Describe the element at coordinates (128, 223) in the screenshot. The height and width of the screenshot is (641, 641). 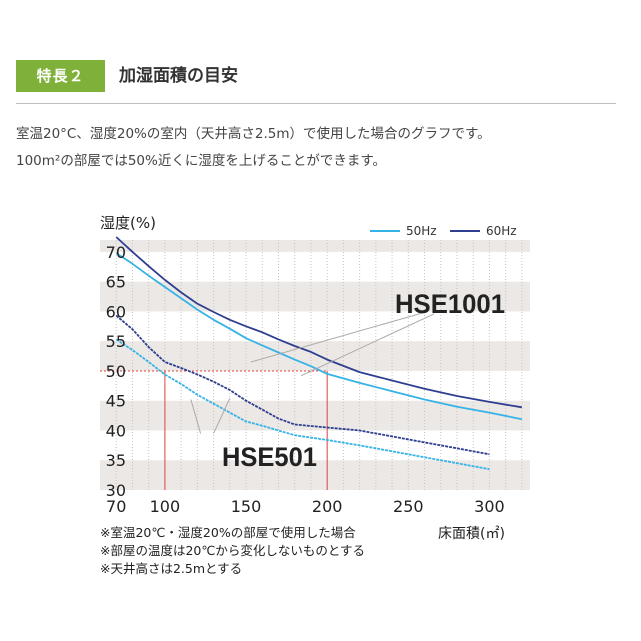
I see `y-axis-title: 湿度(%)` at that location.